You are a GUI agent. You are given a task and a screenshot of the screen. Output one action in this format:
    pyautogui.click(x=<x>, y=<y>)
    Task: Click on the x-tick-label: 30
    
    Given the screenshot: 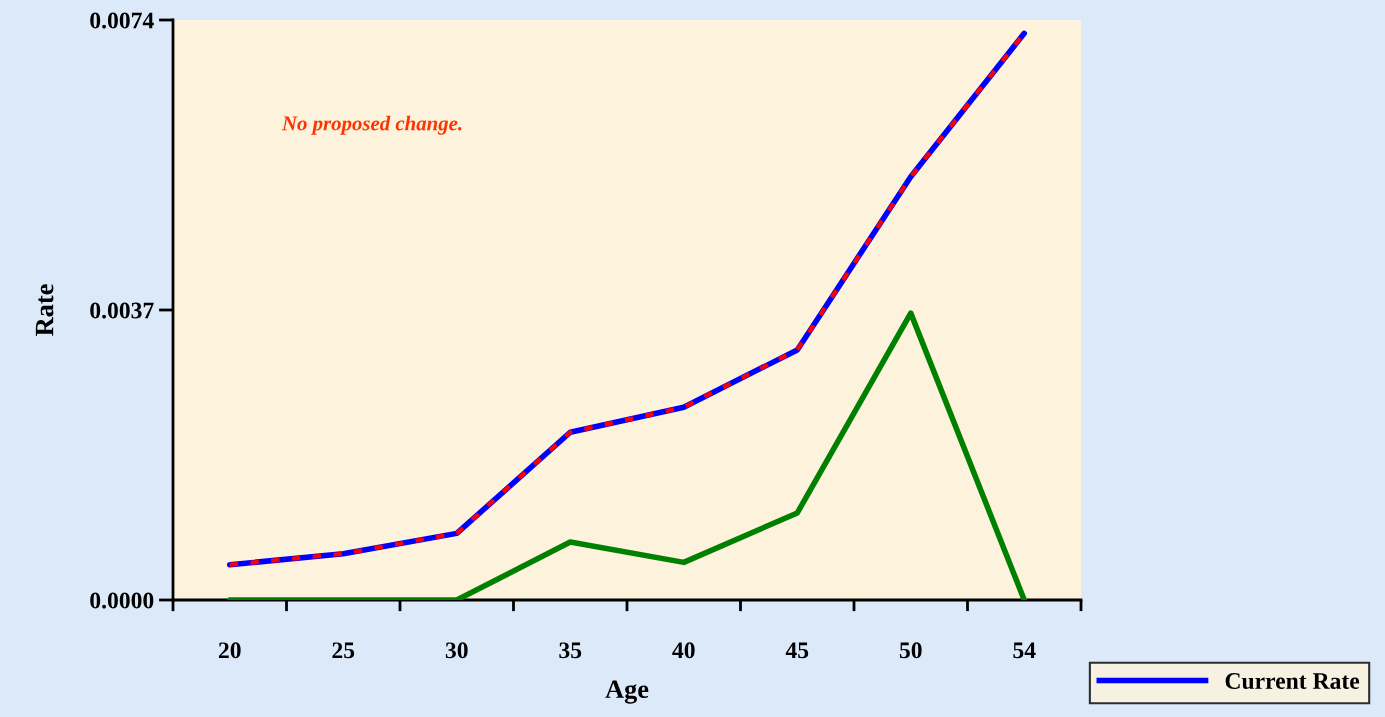 What is the action you would take?
    pyautogui.click(x=456, y=650)
    